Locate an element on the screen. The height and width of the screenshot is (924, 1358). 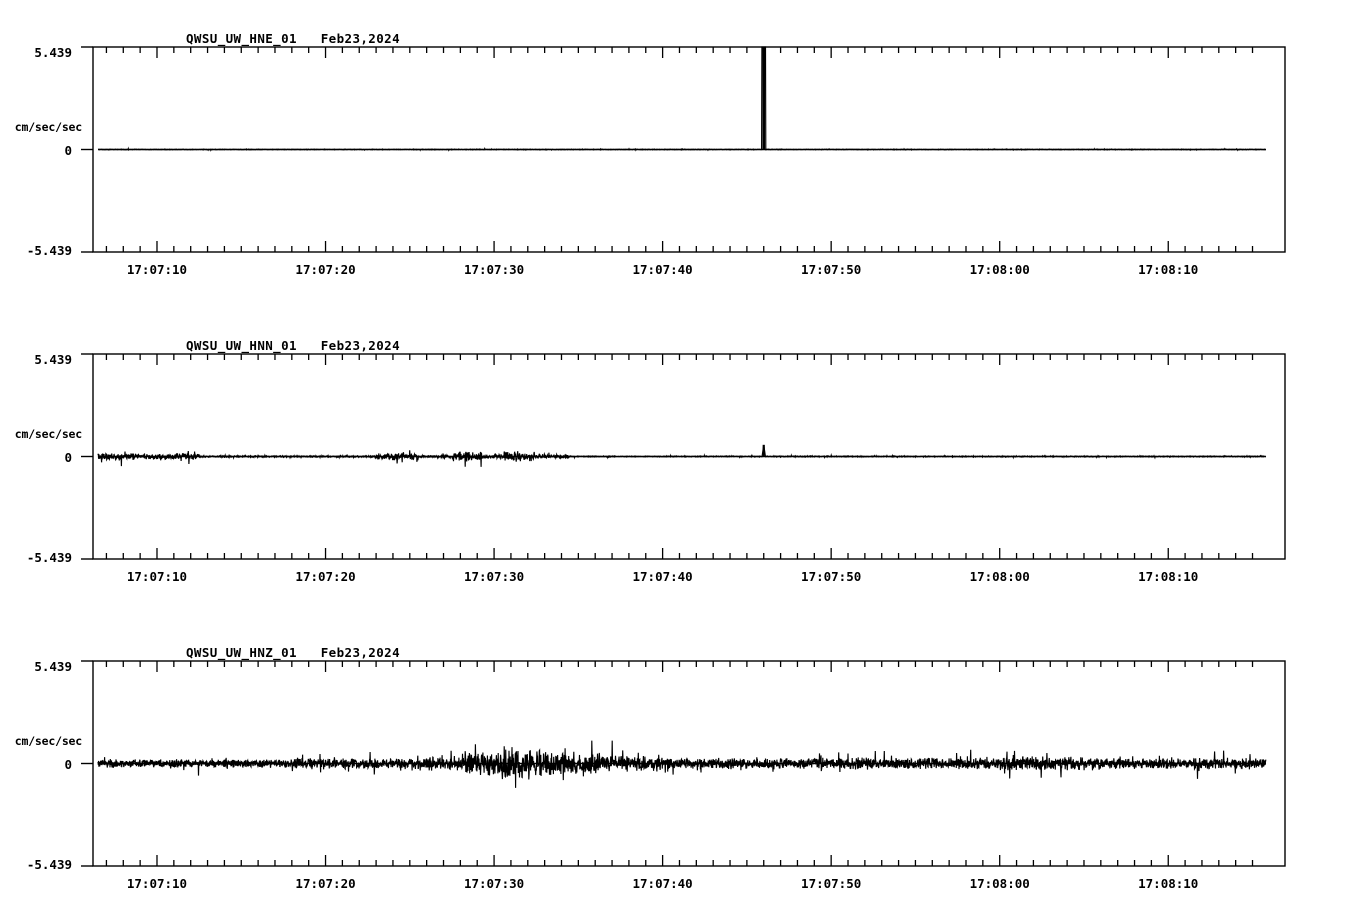
y-zero-label-hnn: 0 is located at coordinates (68, 457).